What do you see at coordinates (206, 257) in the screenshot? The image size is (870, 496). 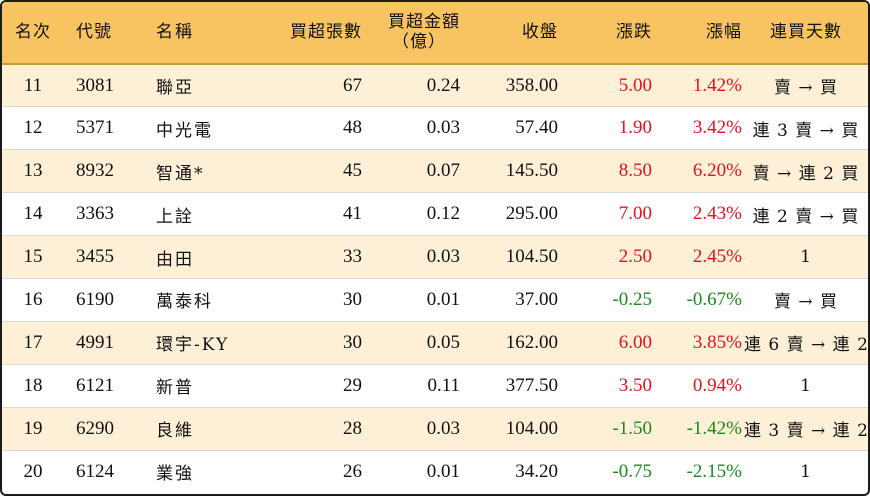 I see `cell-name: 由田` at bounding box center [206, 257].